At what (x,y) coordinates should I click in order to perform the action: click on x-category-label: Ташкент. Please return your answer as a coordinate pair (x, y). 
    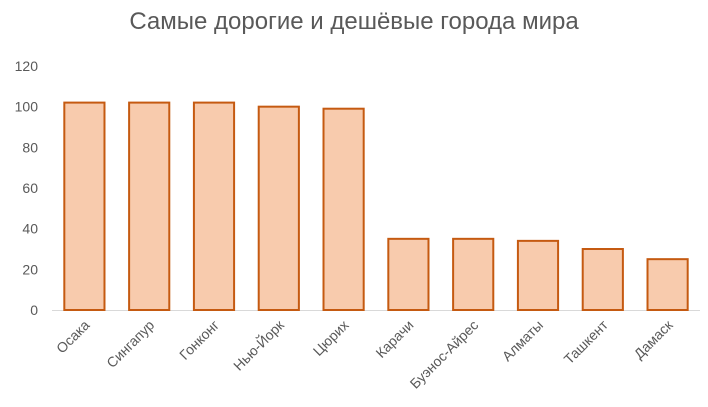
    Looking at the image, I should click on (586, 341).